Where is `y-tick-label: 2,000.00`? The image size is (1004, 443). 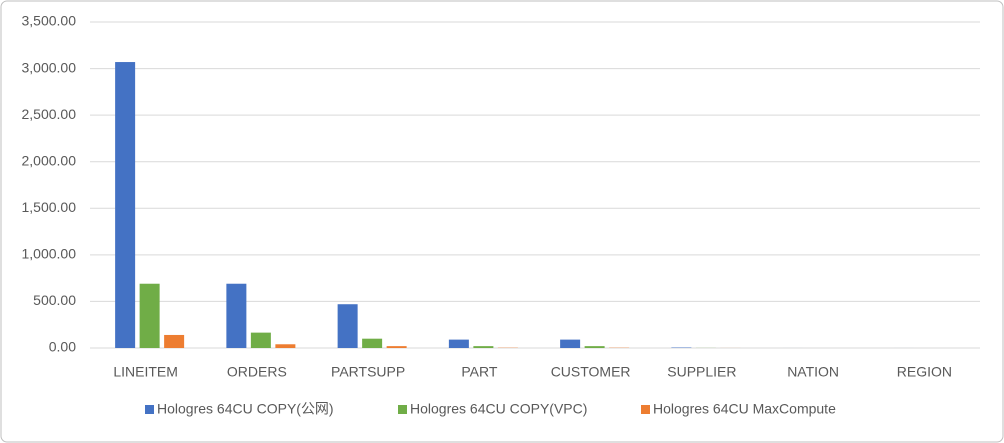
y-tick-label: 2,000.00 is located at coordinates (49, 160).